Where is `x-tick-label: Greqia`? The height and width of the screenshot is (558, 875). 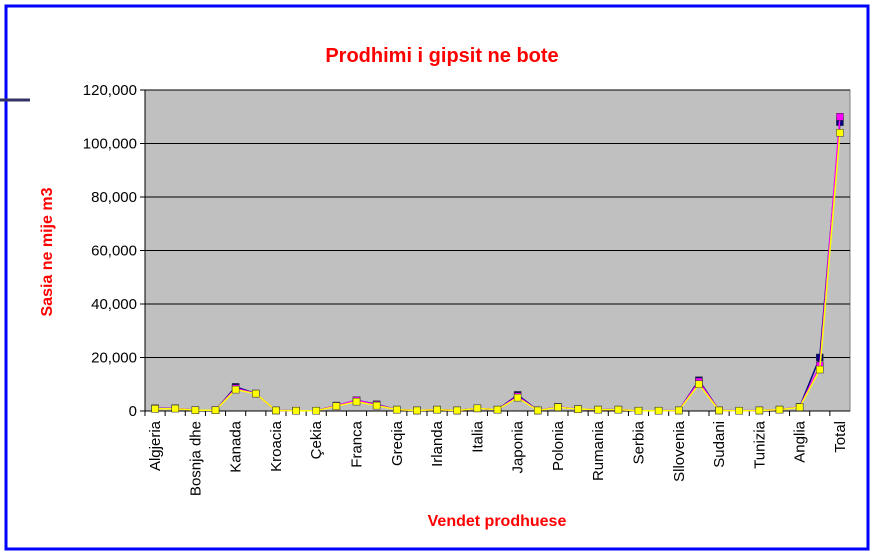
x-tick-label: Greqia is located at coordinates (397, 443).